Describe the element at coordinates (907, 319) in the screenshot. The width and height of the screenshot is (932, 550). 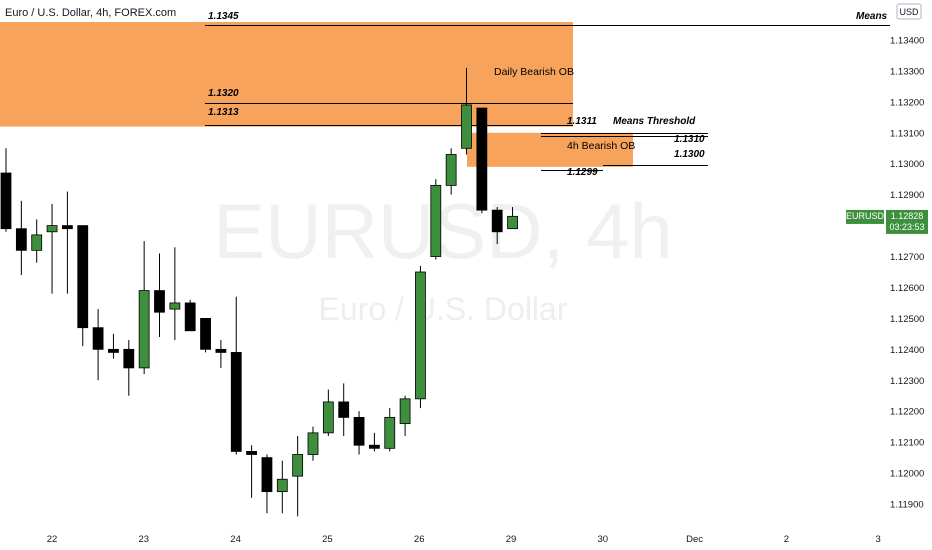
I see `price-tick-label: 1.12500` at that location.